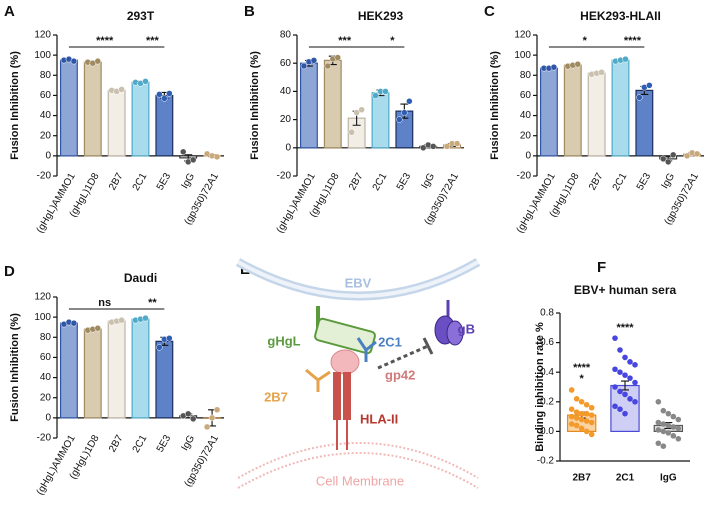 This screenshot has width=718, height=516. What do you see at coordinates (283, 340) in the screenshot?
I see `gHgL-label: gHgL` at bounding box center [283, 340].